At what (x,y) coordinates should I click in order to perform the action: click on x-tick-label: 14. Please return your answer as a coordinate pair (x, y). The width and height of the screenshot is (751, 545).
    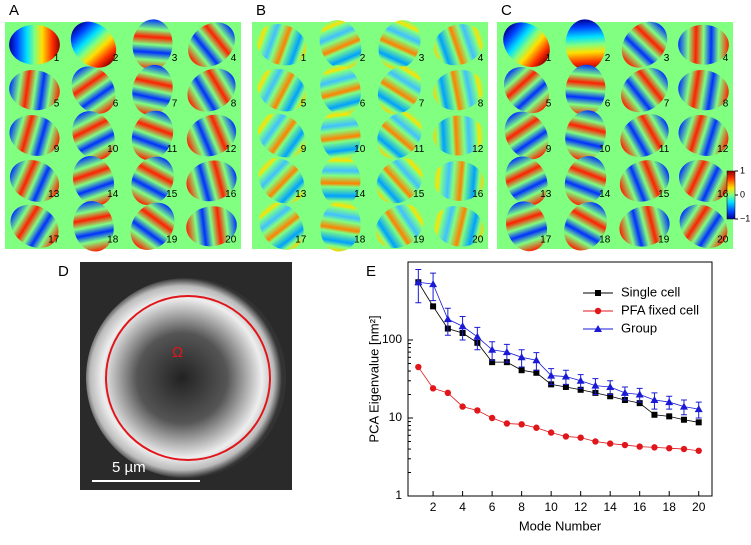
    Looking at the image, I should click on (610, 507).